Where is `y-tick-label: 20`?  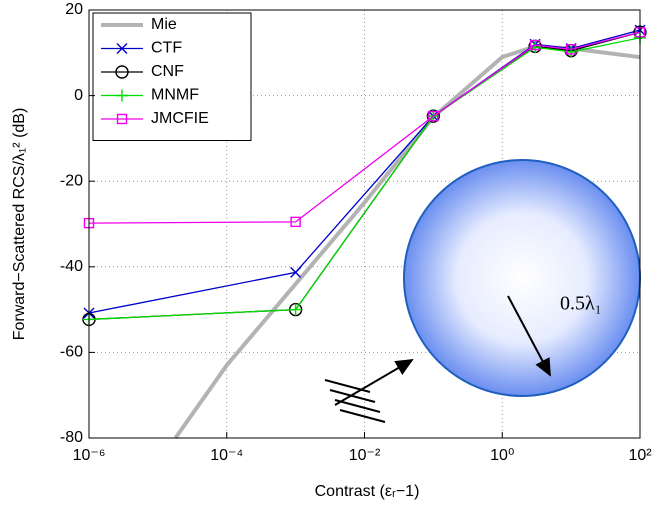 y-tick-label: 20 is located at coordinates (74, 9).